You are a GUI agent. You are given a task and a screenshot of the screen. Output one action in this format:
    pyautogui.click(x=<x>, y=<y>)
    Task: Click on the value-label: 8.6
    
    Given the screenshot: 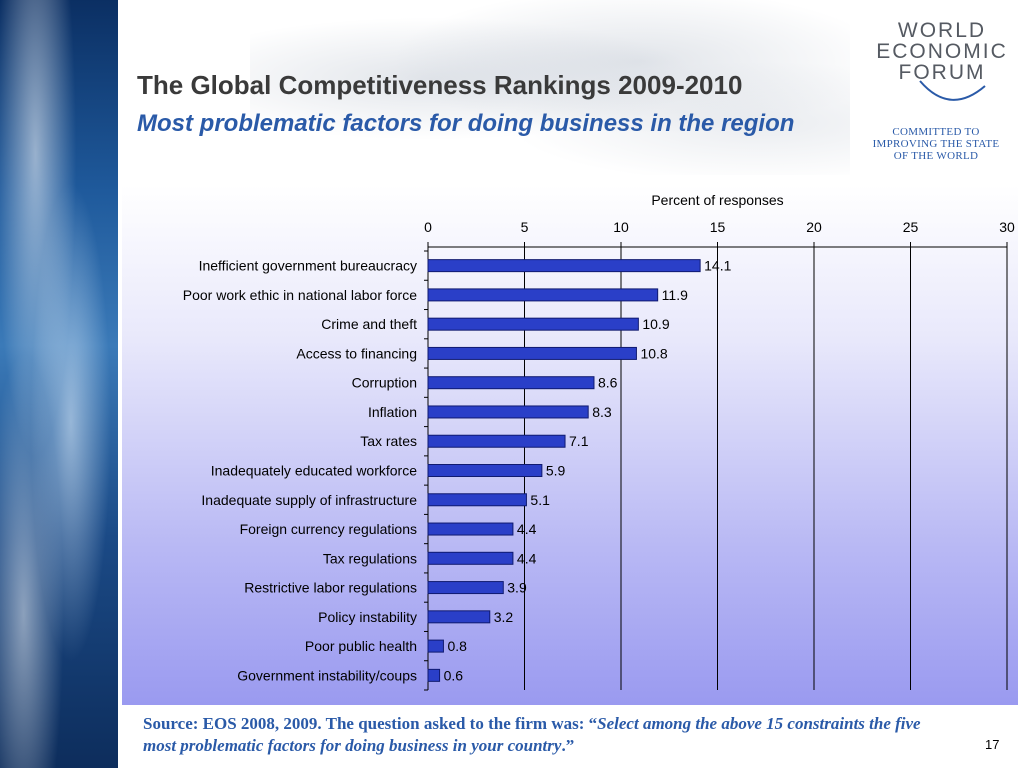 What is the action you would take?
    pyautogui.click(x=608, y=383)
    